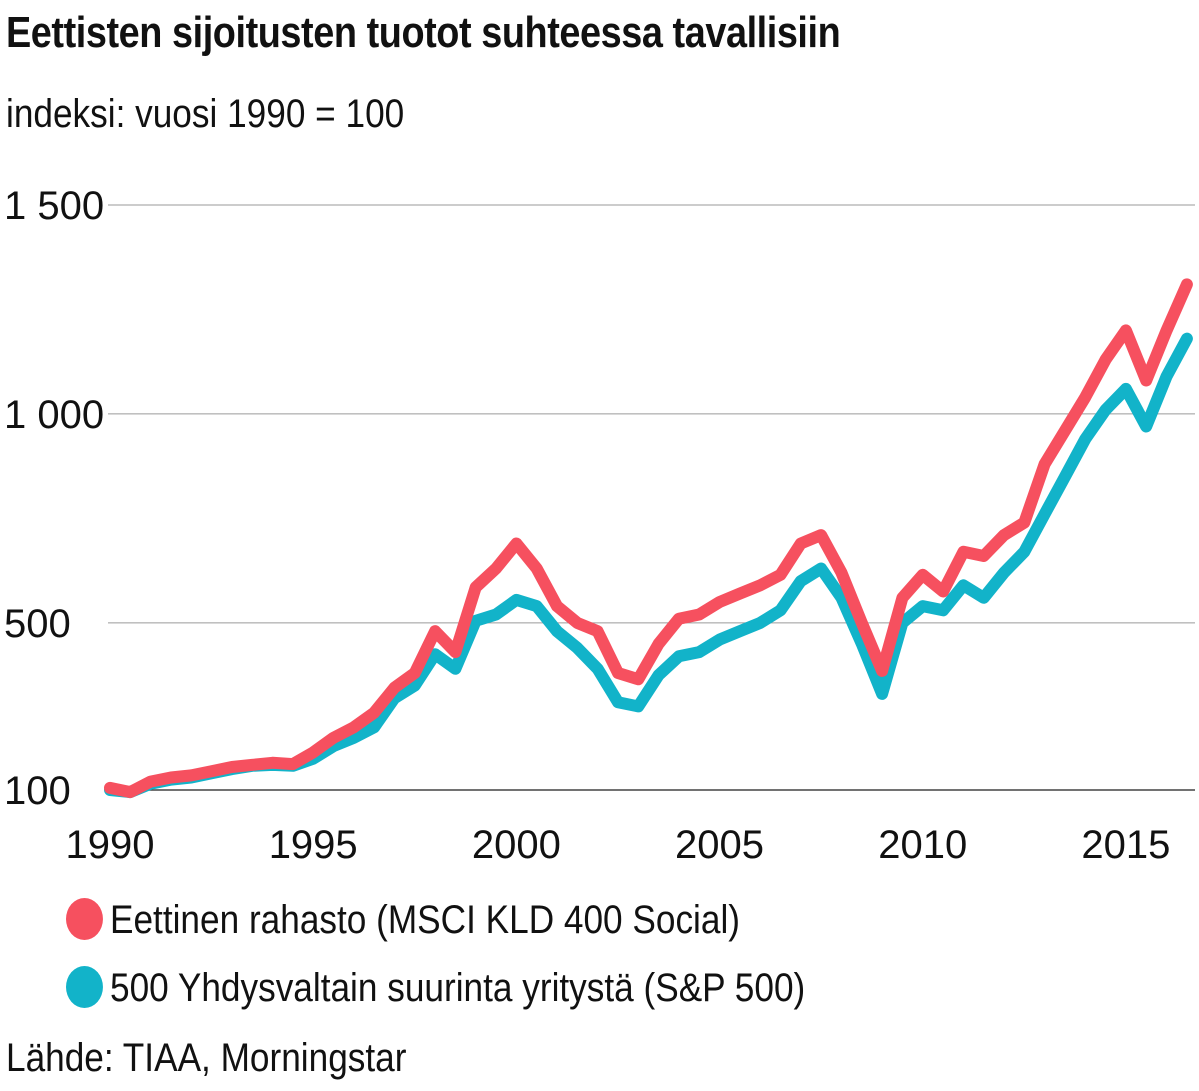  What do you see at coordinates (37, 624) in the screenshot?
I see `y-tick-label: 500` at bounding box center [37, 624].